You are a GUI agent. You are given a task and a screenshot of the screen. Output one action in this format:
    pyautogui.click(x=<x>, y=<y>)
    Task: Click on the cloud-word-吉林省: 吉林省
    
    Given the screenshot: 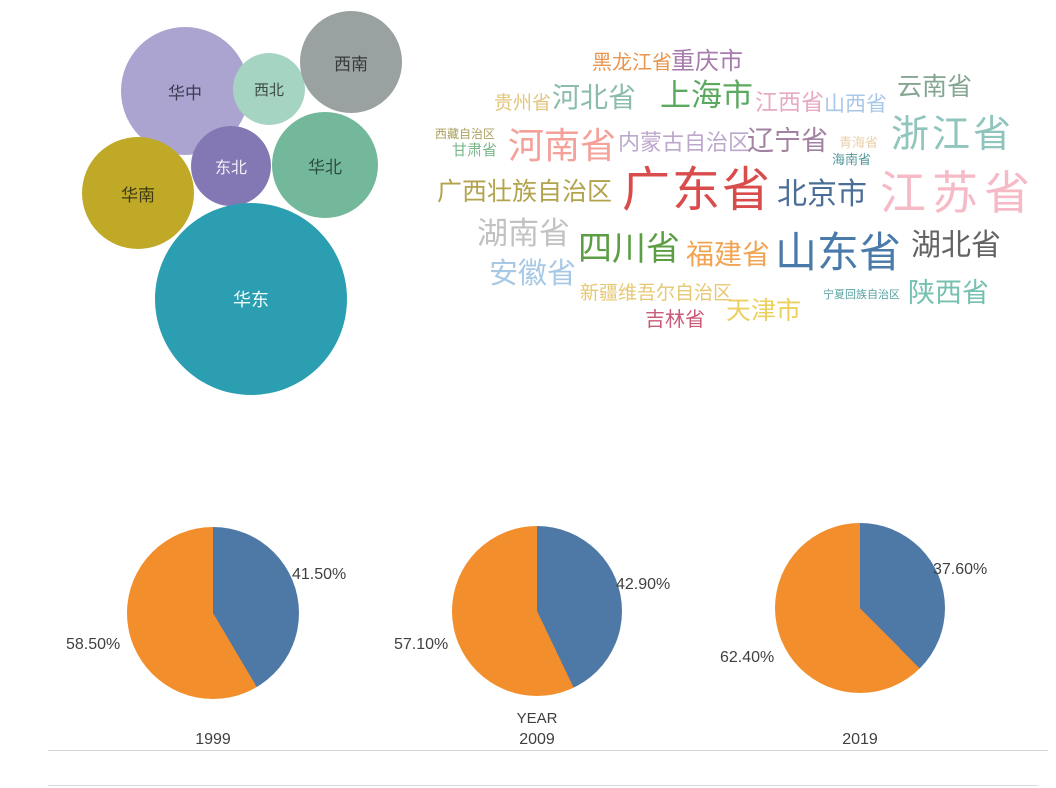 What is the action you would take?
    pyautogui.click(x=675, y=319)
    